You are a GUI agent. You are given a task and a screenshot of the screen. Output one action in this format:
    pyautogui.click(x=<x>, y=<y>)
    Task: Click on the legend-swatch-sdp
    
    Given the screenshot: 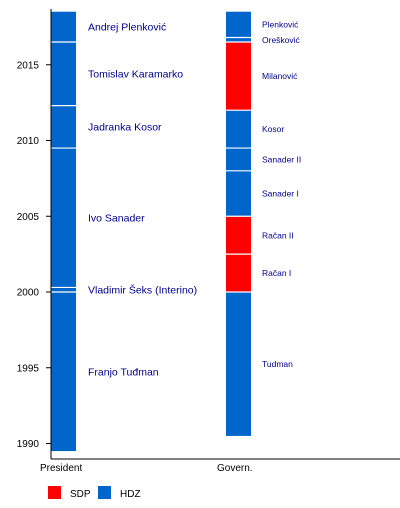 What is the action you would take?
    pyautogui.click(x=54, y=492)
    